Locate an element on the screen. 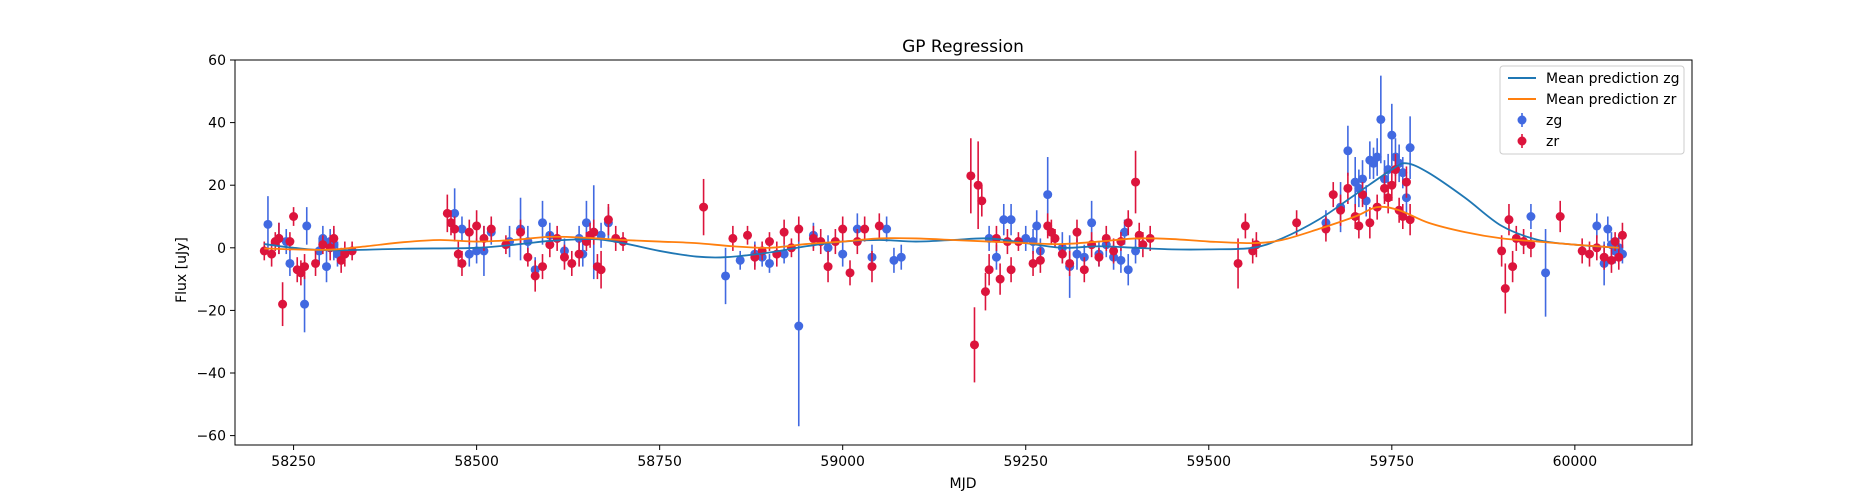 This screenshot has height=500, width=1875. legend-box is located at coordinates (1592, 110).